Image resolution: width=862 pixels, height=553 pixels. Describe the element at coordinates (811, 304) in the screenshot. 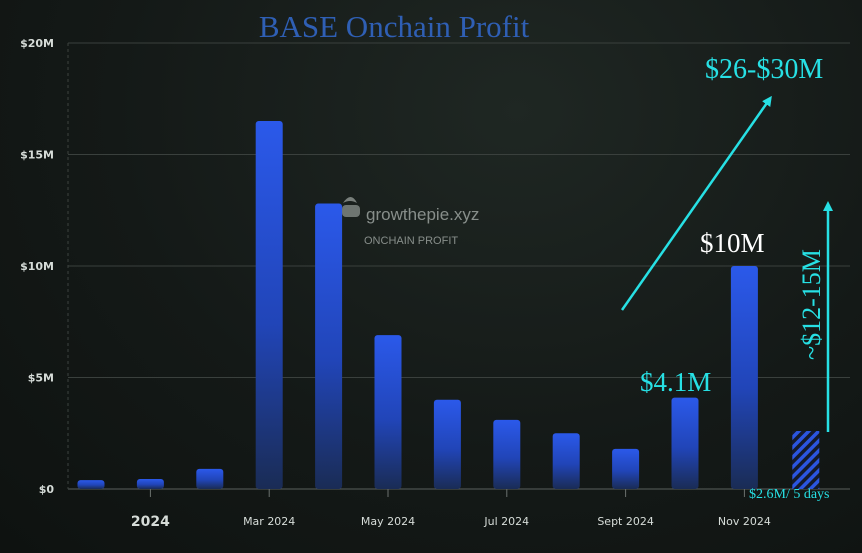

I see `dec-projection-label: ~$12-15M` at that location.